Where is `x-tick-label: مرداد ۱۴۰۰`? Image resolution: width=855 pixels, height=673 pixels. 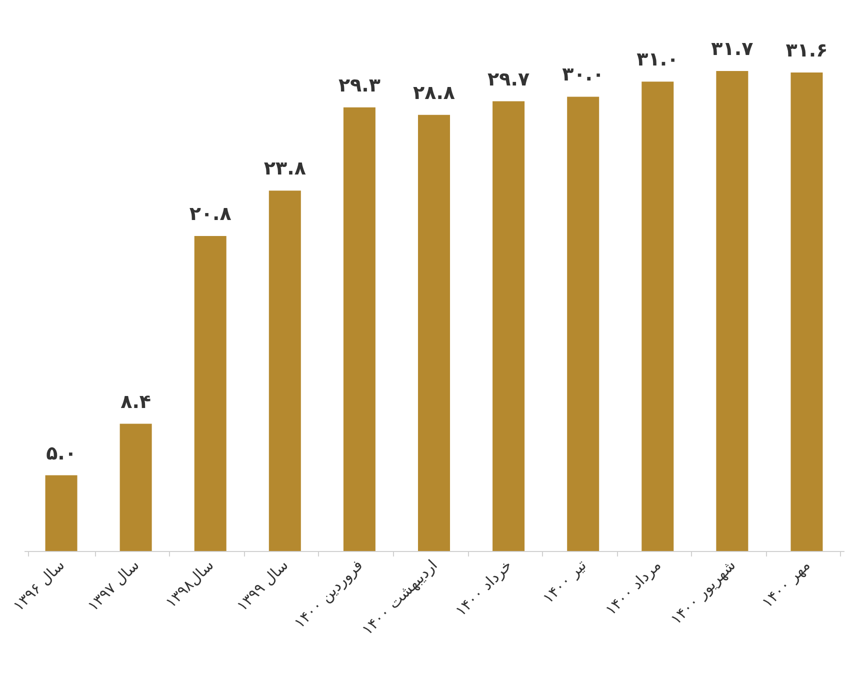 x-tick-label: مرداد ۱۴۰۰ is located at coordinates (633, 587).